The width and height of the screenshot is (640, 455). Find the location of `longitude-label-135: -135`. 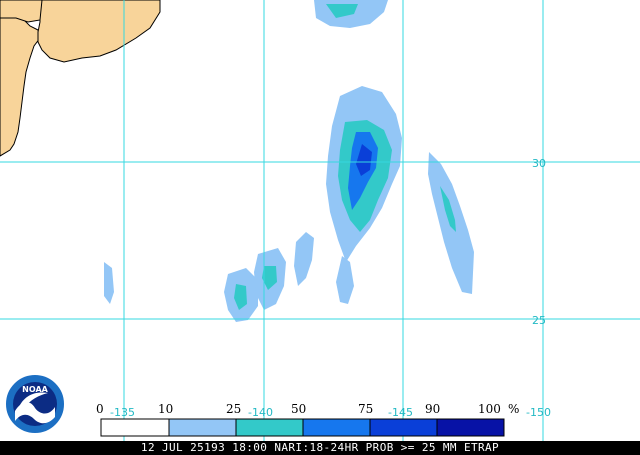

longitude-label-135: -135 is located at coordinates (122, 412).